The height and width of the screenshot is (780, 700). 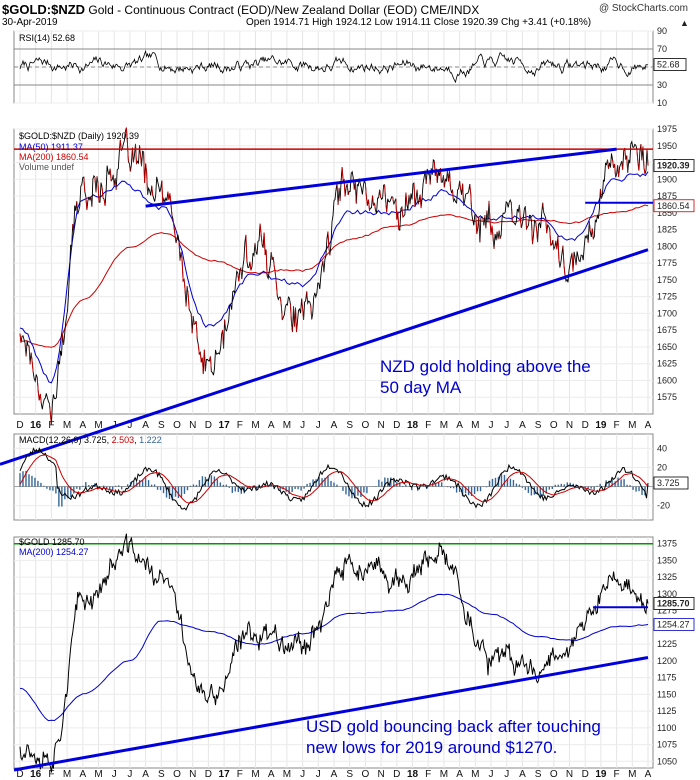 I want to click on gold-price-value-label: 1285.70, so click(x=673, y=603).